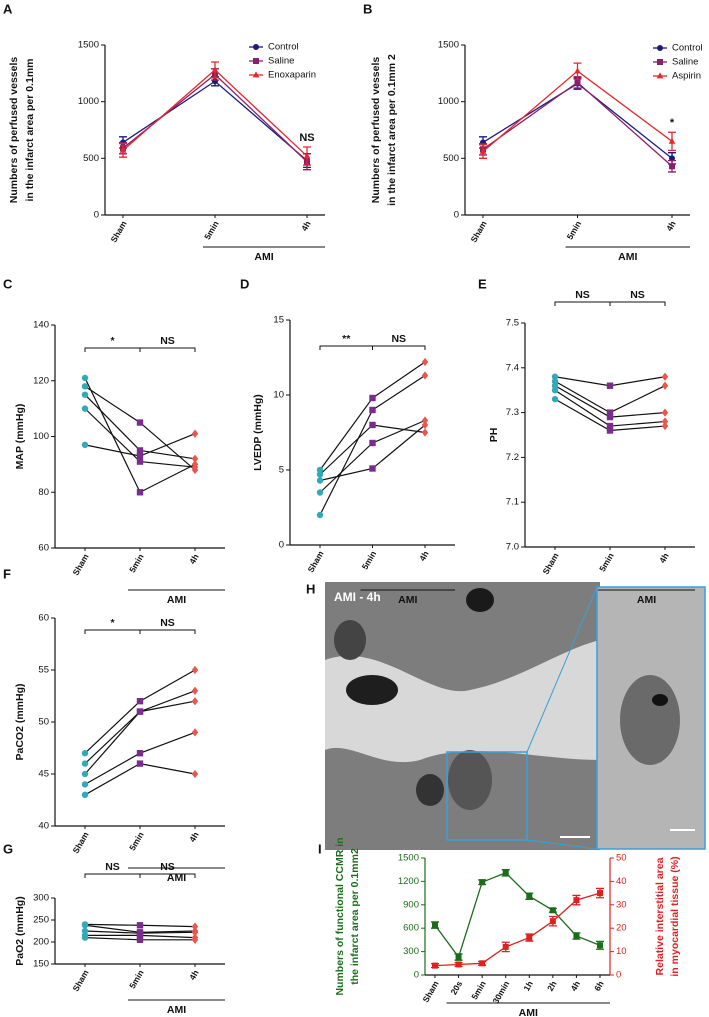  I want to click on y-tick-label: 60, so click(43, 618).